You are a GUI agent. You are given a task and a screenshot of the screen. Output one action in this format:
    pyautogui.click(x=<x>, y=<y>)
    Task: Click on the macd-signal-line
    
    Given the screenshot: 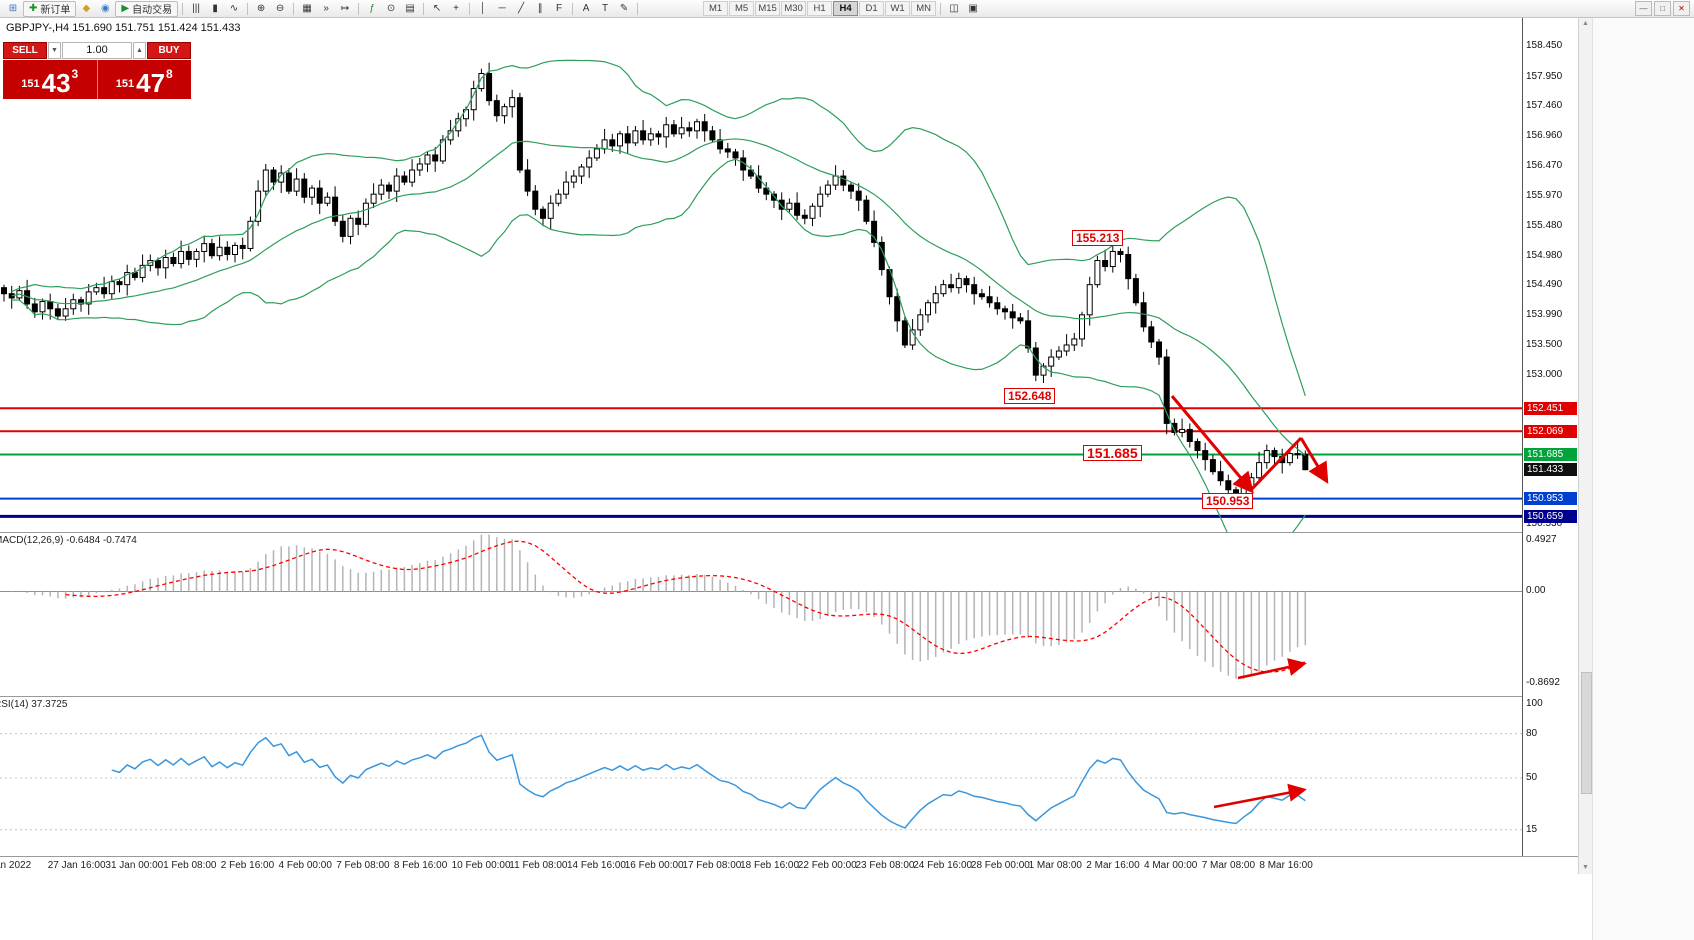 What is the action you would take?
    pyautogui.click(x=685, y=606)
    